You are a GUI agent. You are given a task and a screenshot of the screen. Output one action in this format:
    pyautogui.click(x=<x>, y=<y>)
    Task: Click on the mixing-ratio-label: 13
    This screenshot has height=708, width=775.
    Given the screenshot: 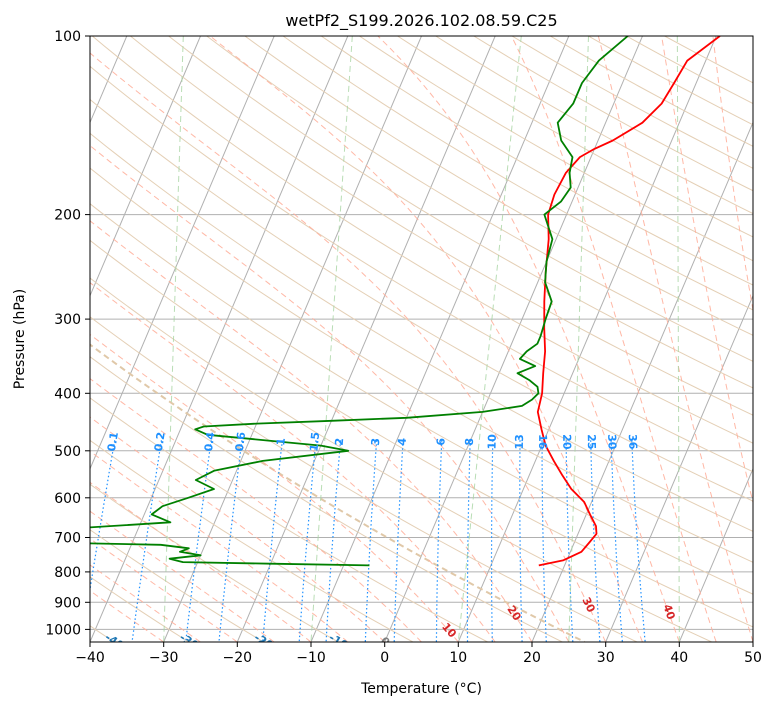 What is the action you would take?
    pyautogui.click(x=519, y=441)
    